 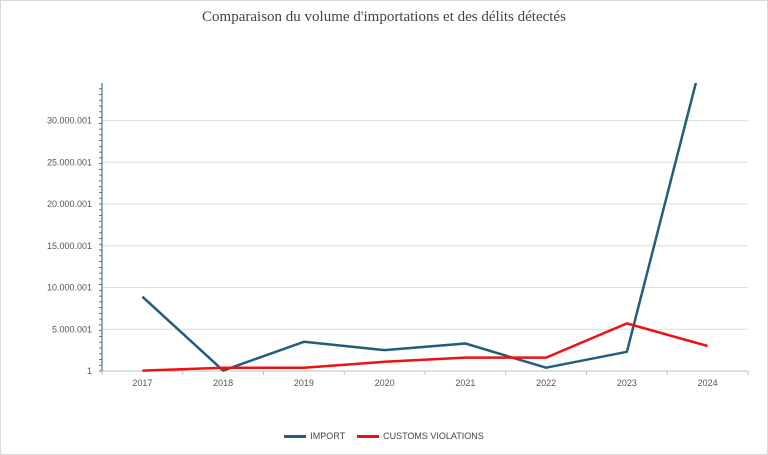 I want to click on y-tick-label: 15.000.001, so click(x=69, y=246).